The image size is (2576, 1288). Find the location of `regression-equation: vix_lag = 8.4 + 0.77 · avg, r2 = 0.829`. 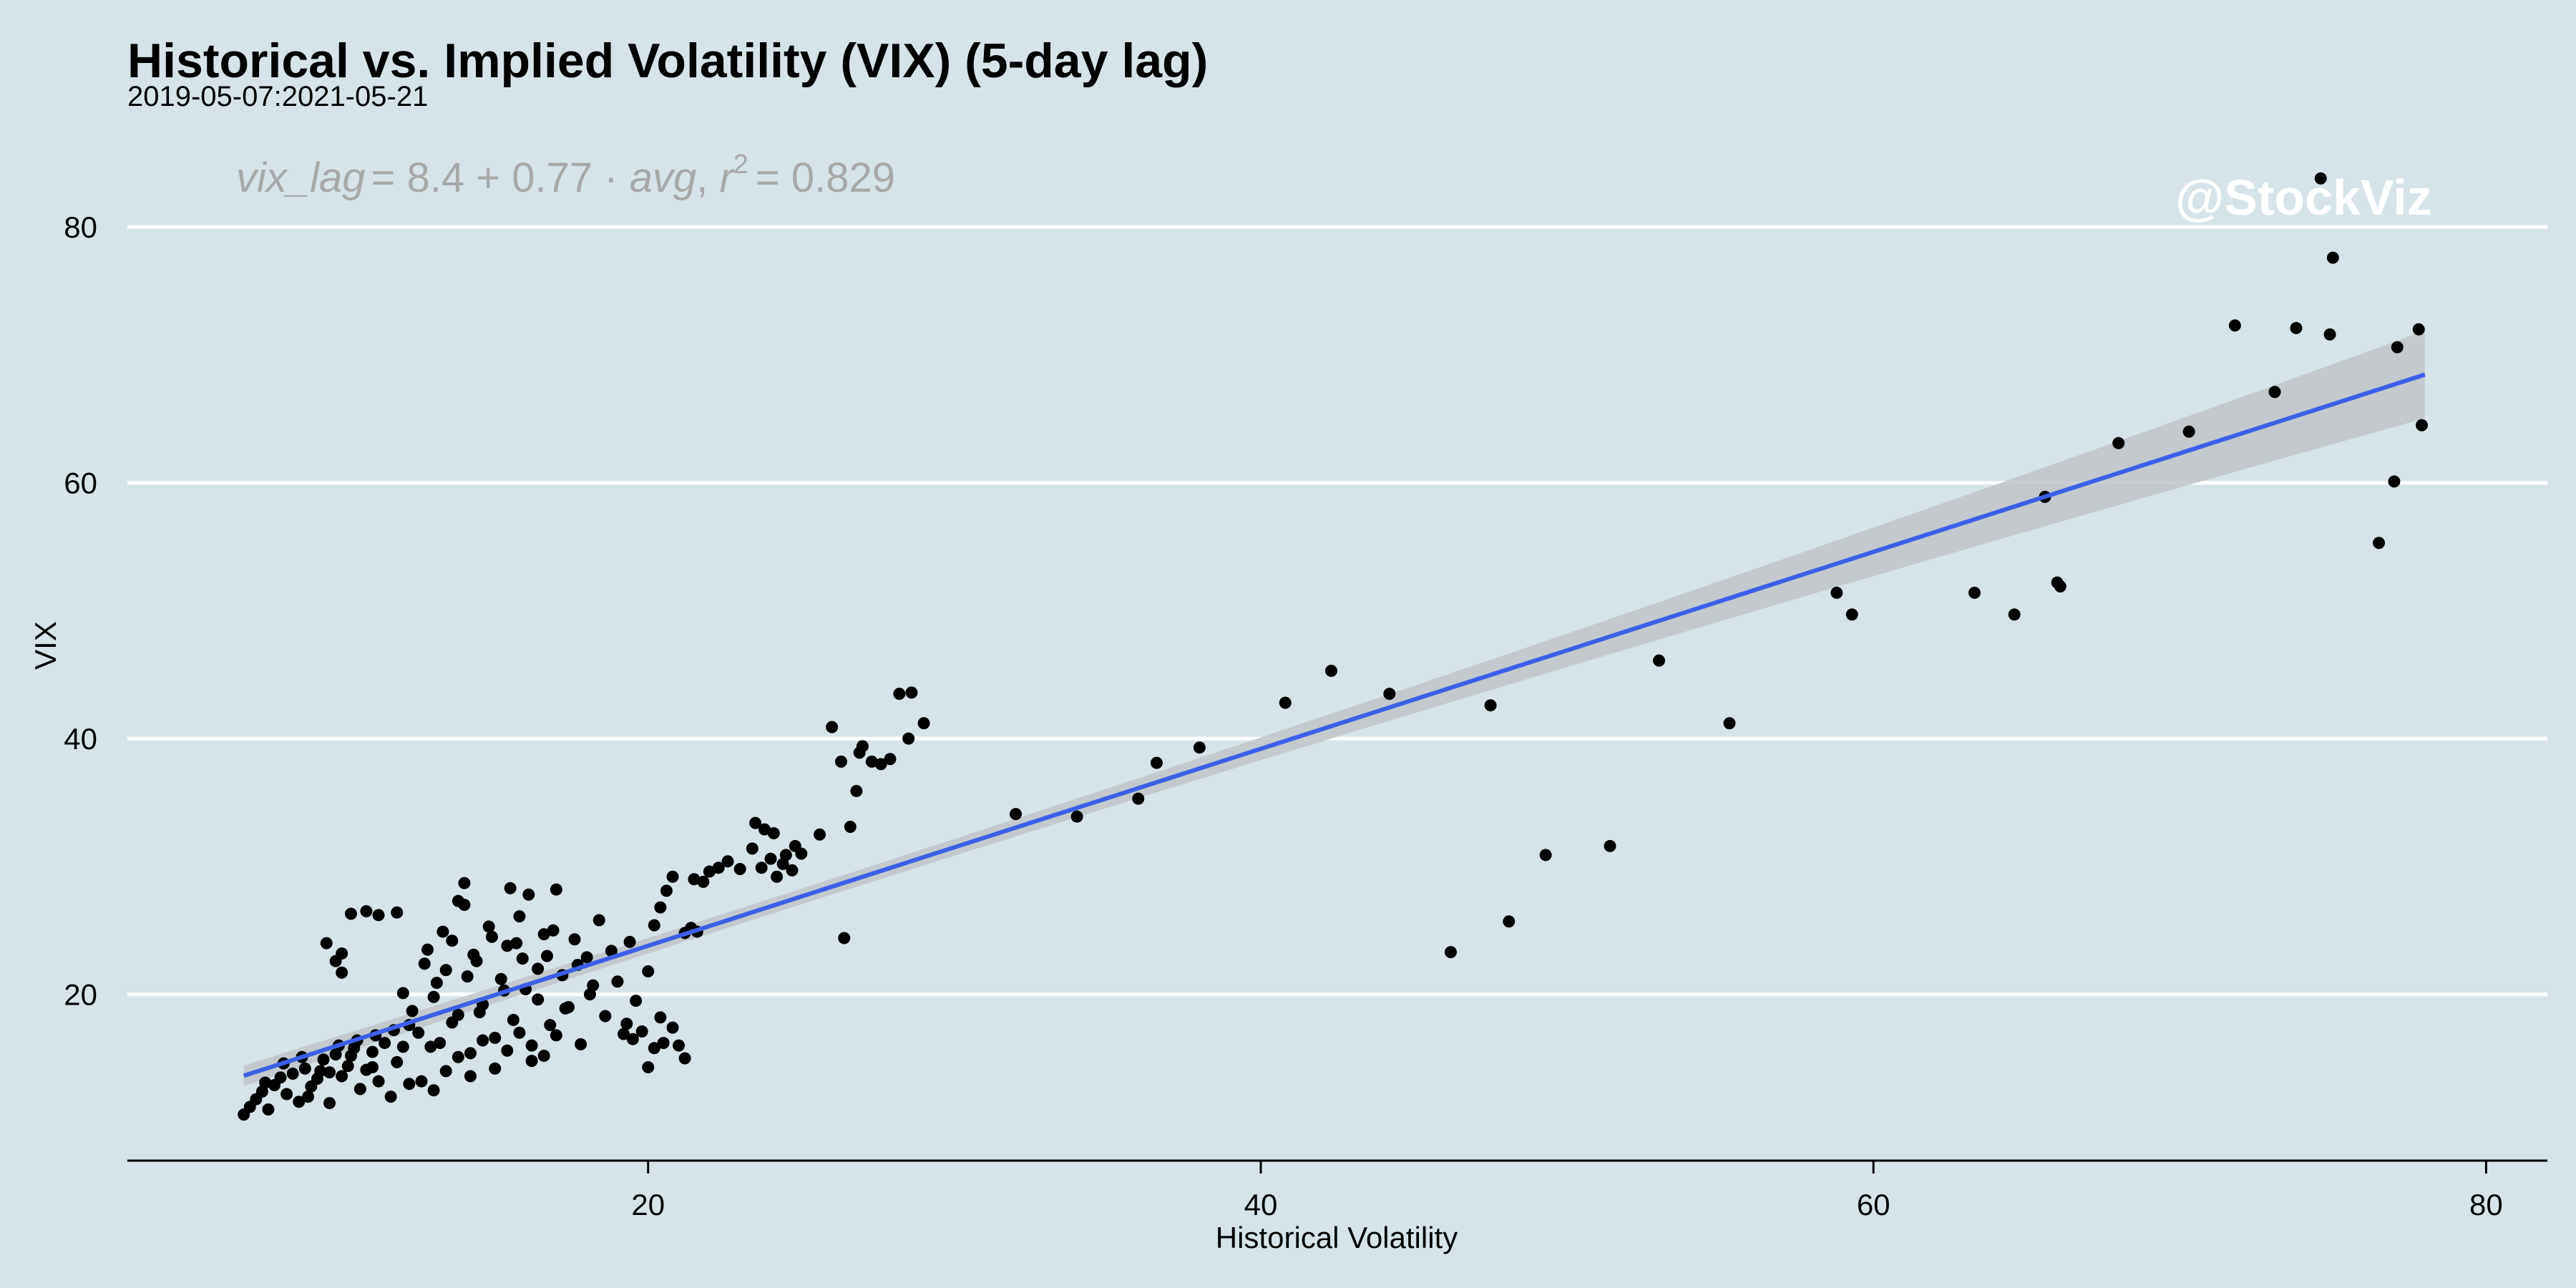

regression-equation: vix_lag = 8.4 + 0.77 · avg, r2 = 0.829 is located at coordinates (565, 175).